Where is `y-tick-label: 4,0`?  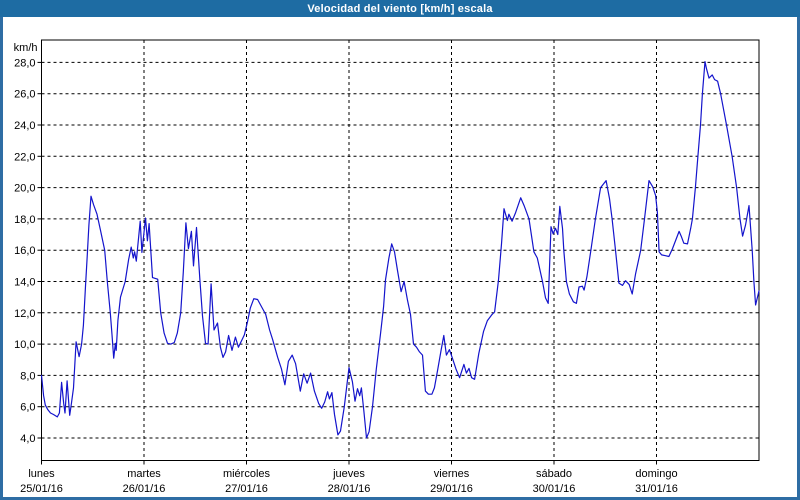 y-tick-label: 4,0 is located at coordinates (27, 439).